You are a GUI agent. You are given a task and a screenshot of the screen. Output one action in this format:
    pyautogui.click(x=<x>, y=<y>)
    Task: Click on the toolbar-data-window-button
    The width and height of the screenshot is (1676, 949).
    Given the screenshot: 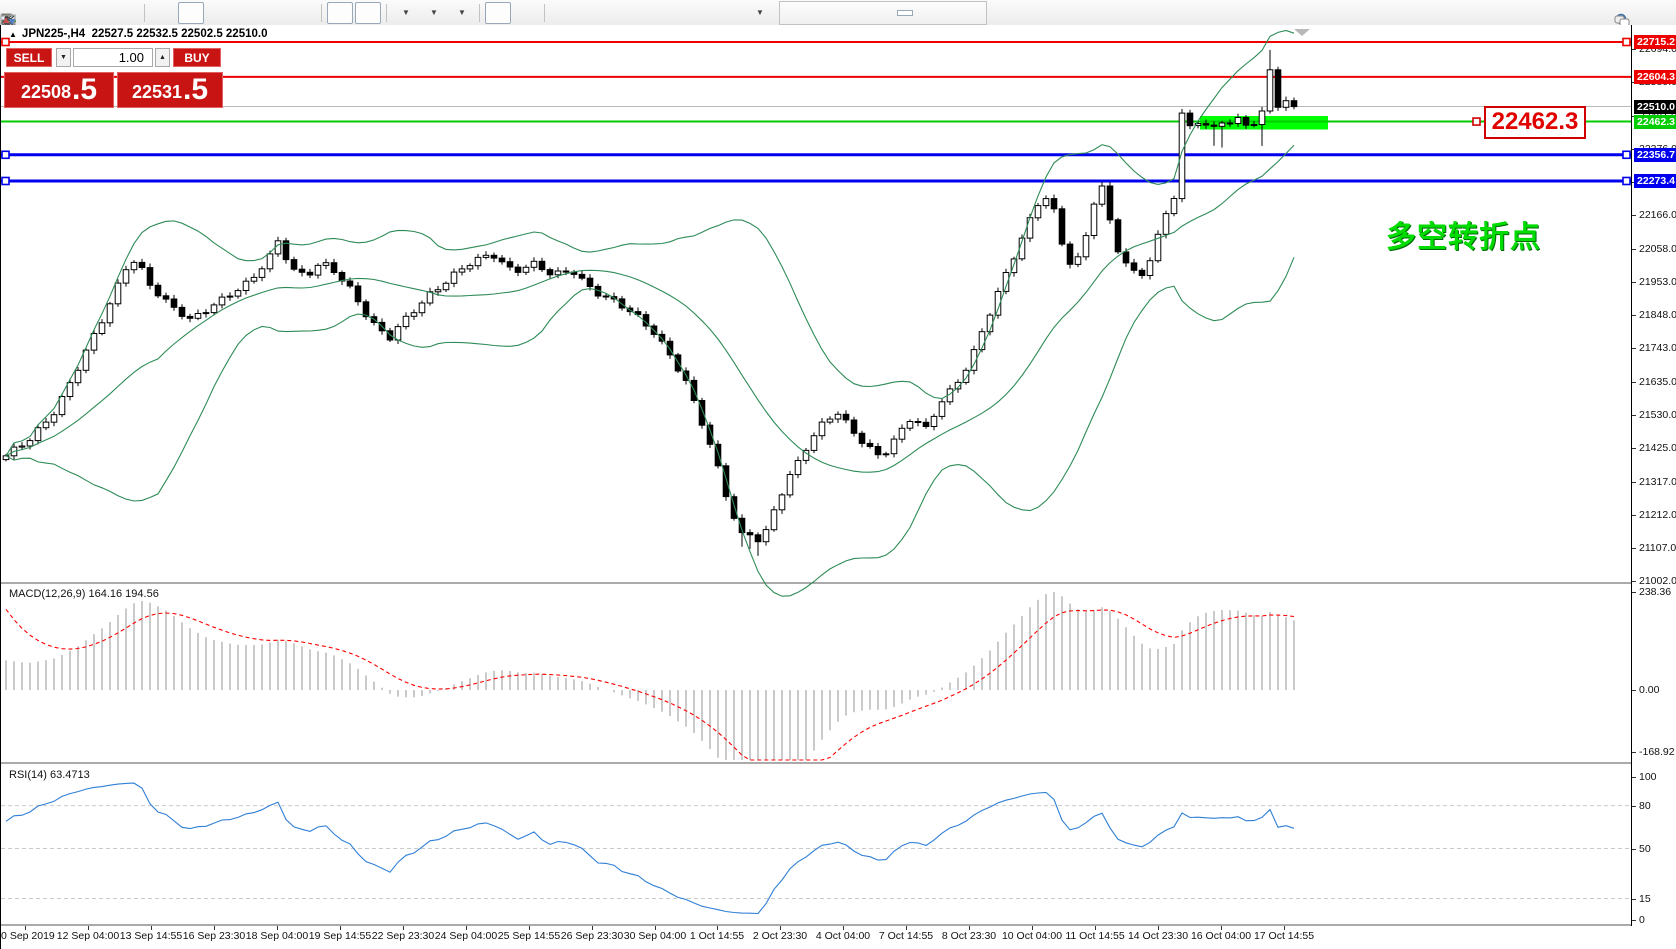 What is the action you would take?
    pyautogui.click(x=42, y=14)
    